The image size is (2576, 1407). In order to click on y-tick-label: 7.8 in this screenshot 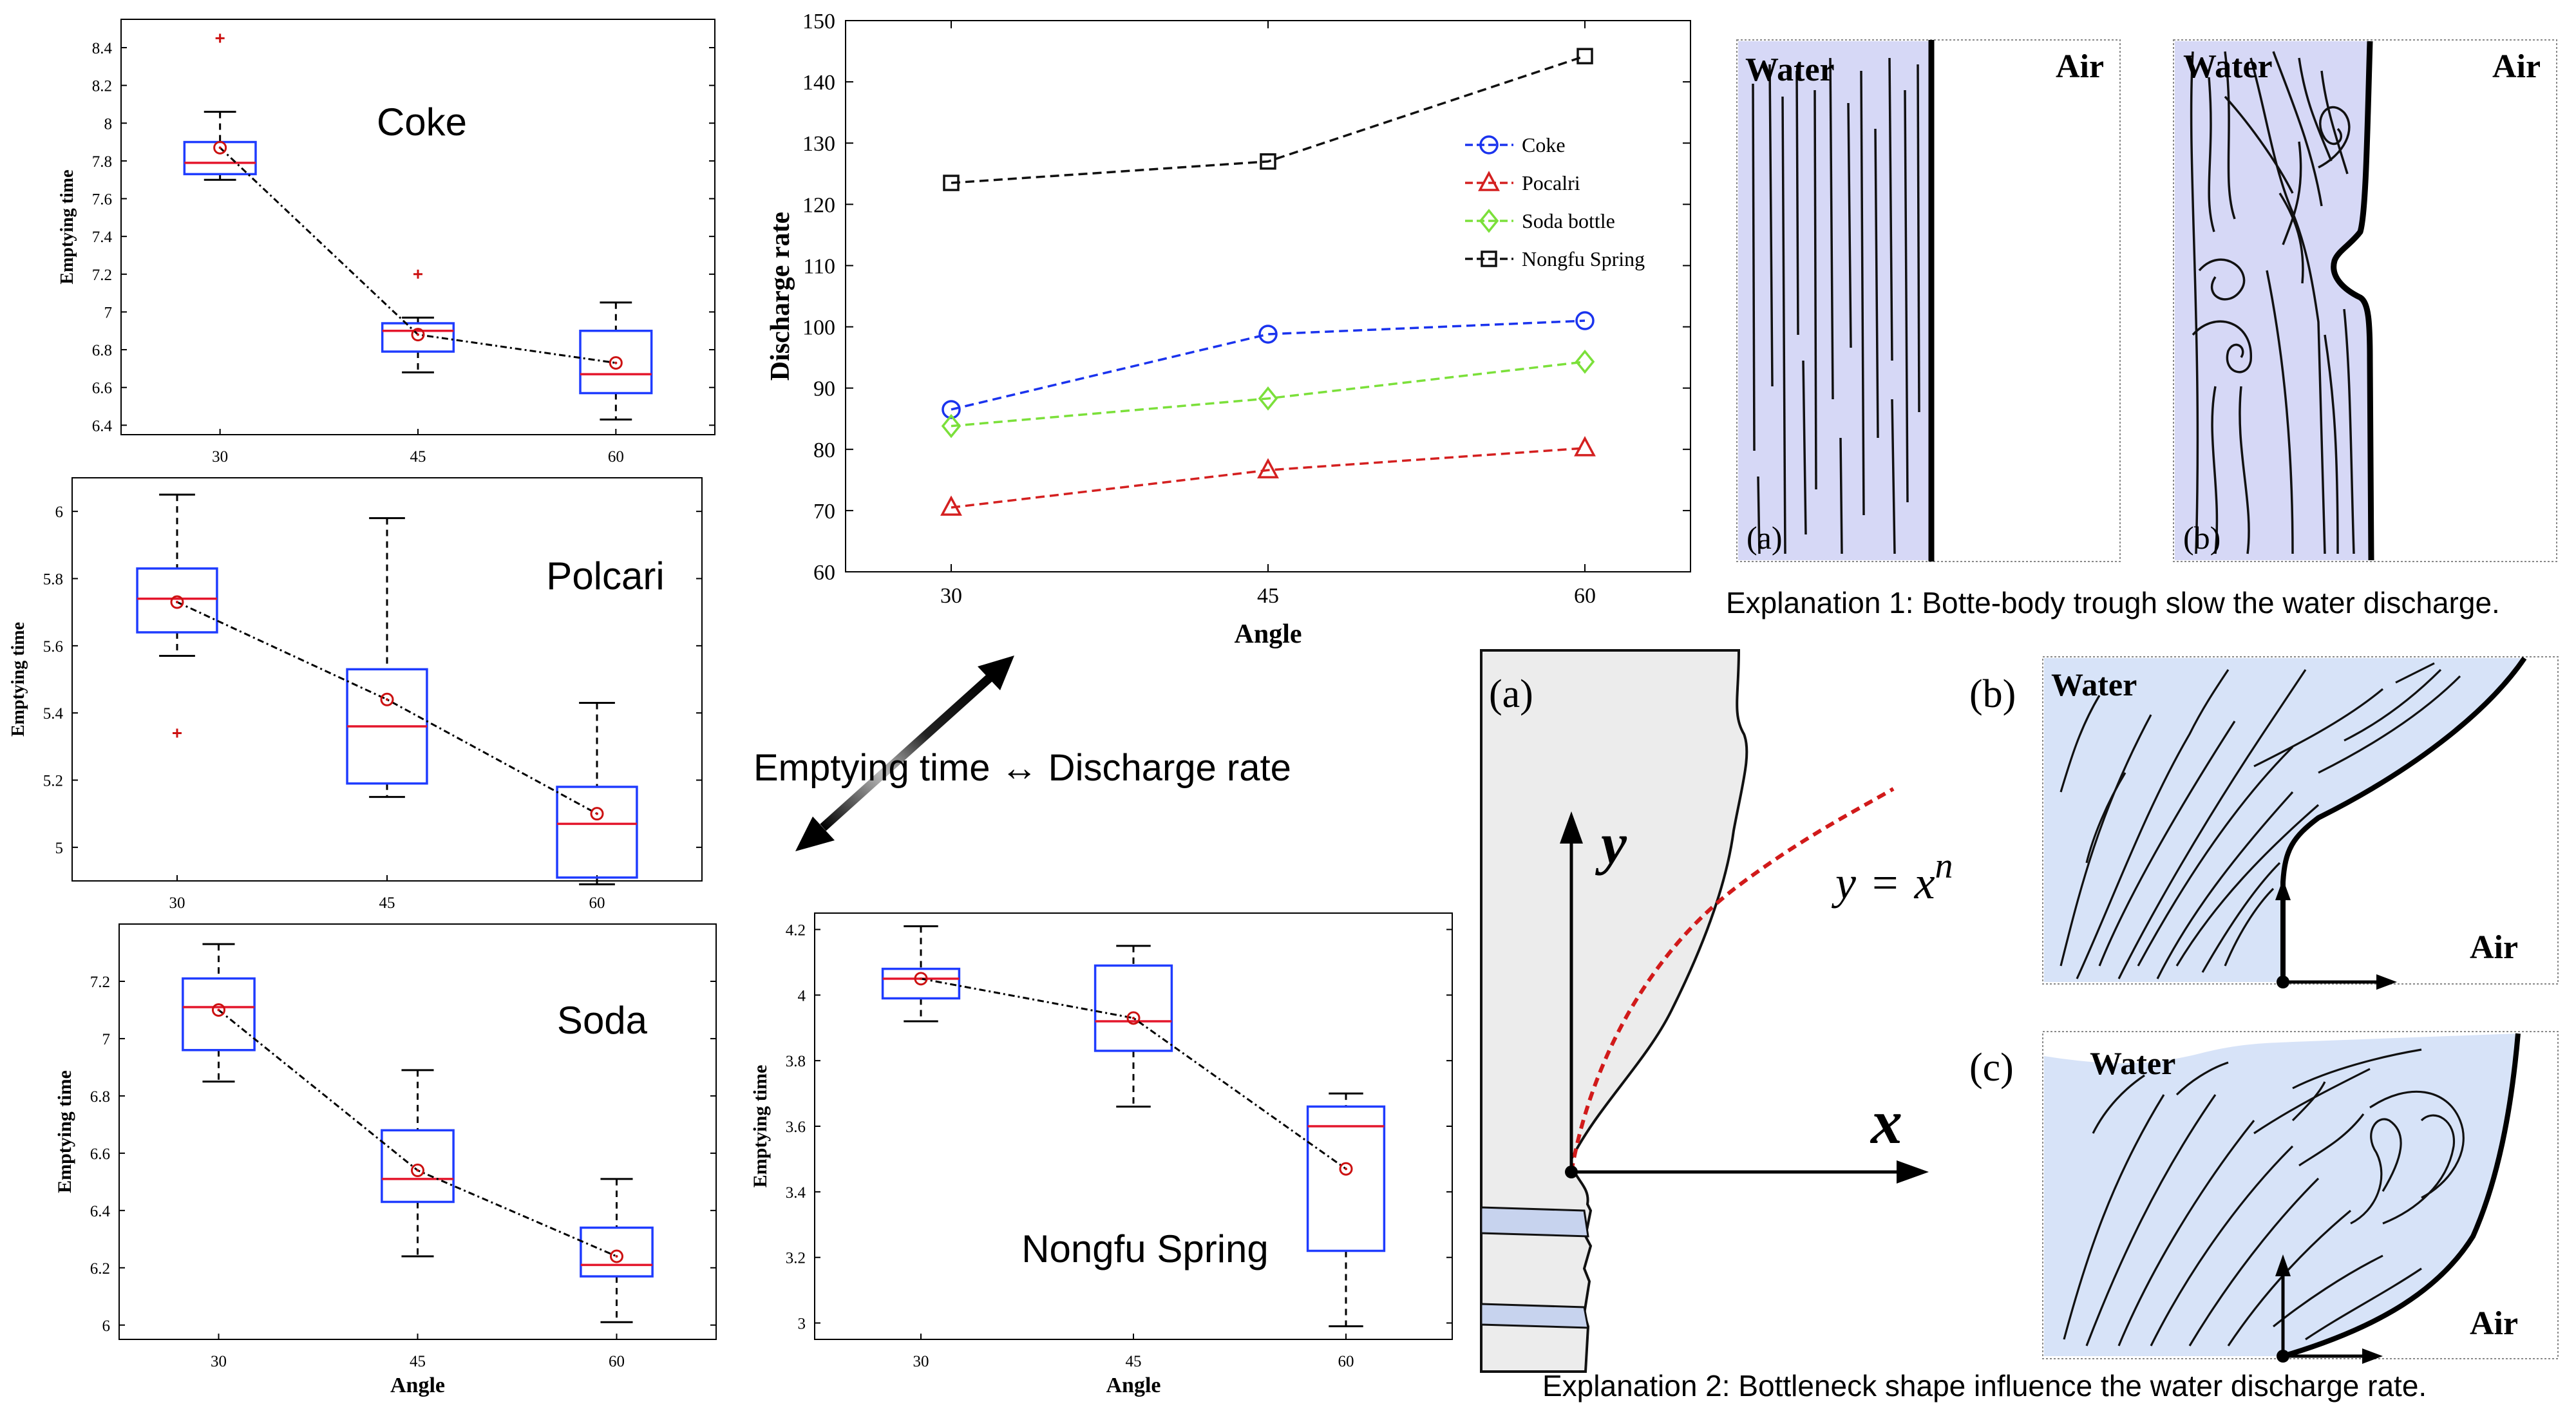, I will do `click(102, 162)`.